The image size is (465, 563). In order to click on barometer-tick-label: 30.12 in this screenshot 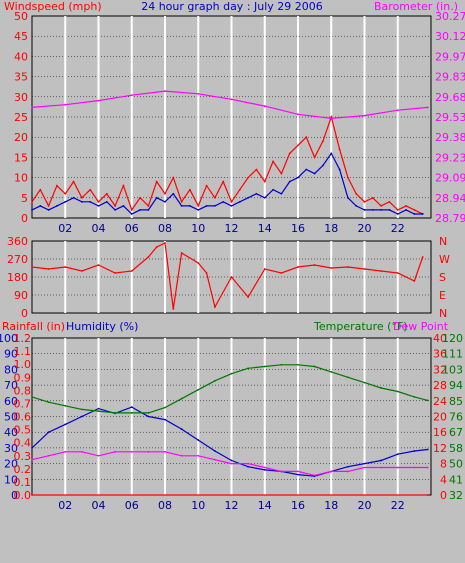, I will do `click(450, 36)`.